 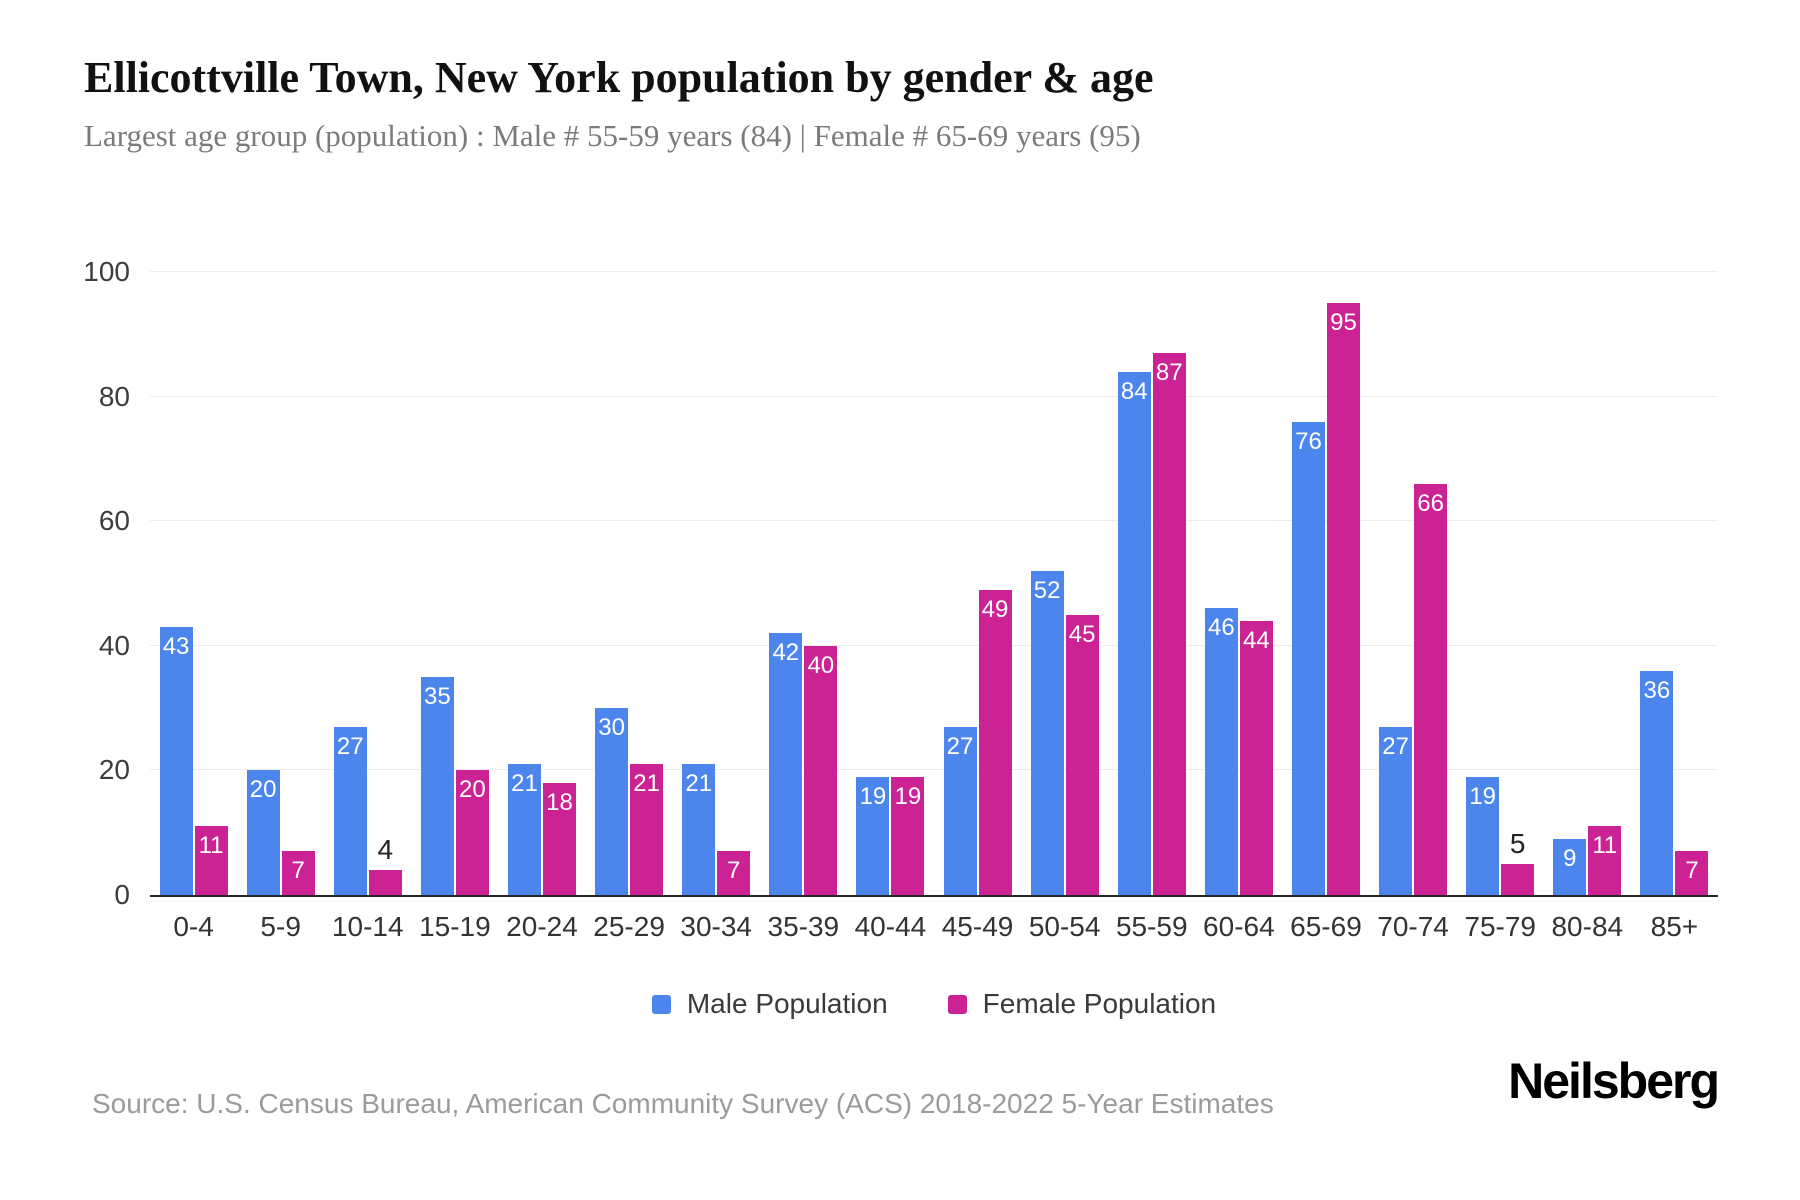 I want to click on neilsberg-logo: Neilsberg, so click(x=1614, y=1081).